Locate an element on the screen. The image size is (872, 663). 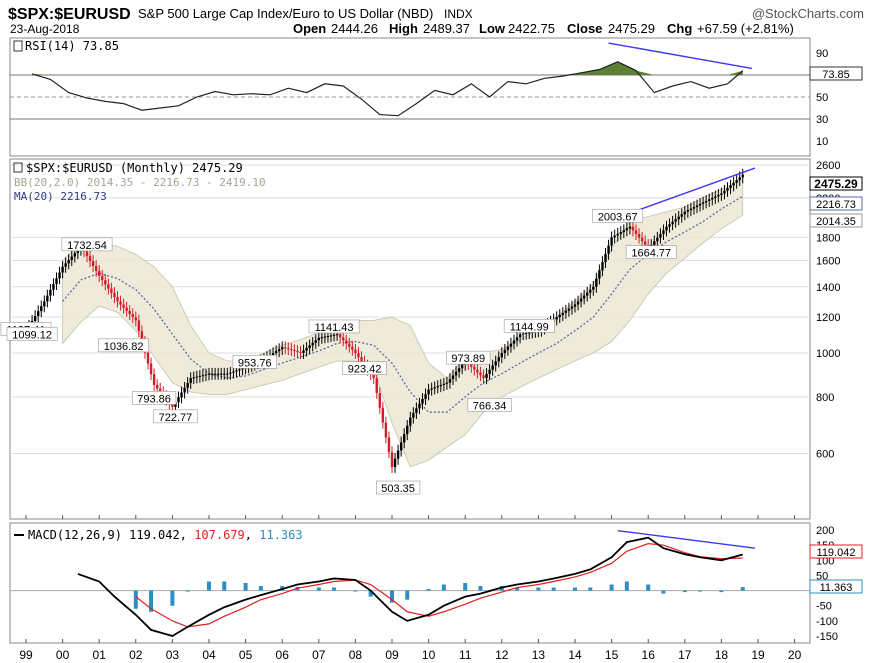
annotation-label: 793.86 is located at coordinates (154, 399).